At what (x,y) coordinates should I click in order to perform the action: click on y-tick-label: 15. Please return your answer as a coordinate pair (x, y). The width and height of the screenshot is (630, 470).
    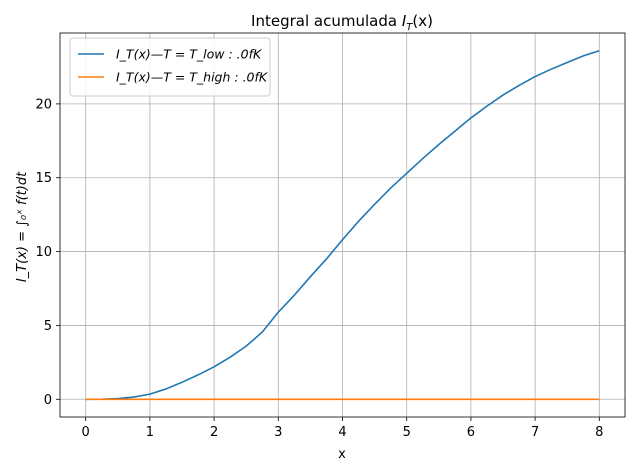
    Looking at the image, I should click on (43, 178).